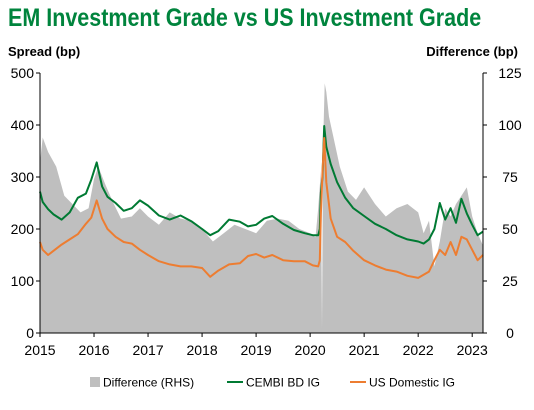 This screenshot has width=534, height=410. Describe the element at coordinates (23, 73) in the screenshot. I see `left-tick-label: 500` at that location.